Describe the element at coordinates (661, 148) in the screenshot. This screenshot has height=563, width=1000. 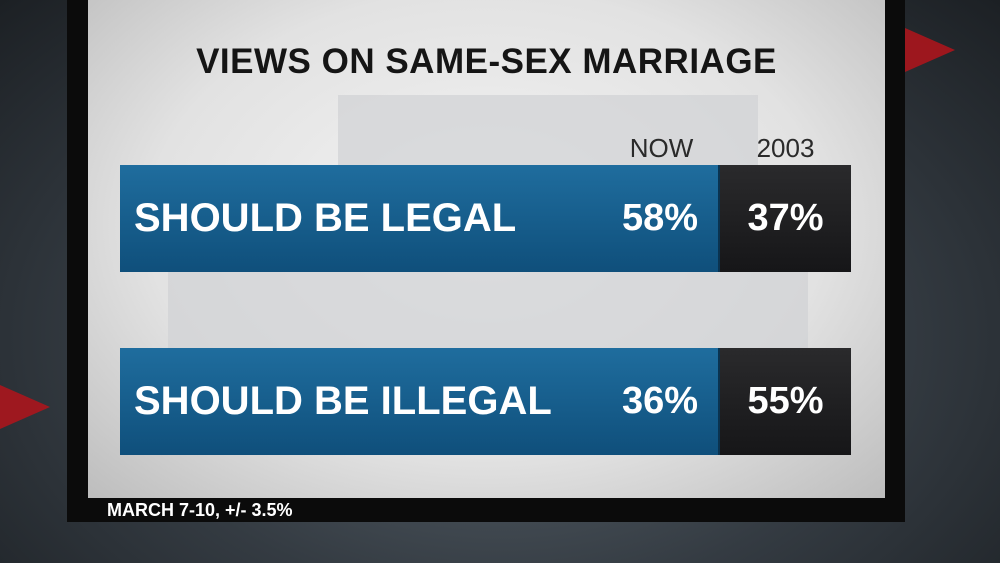
I see `column-header: NOW` at that location.